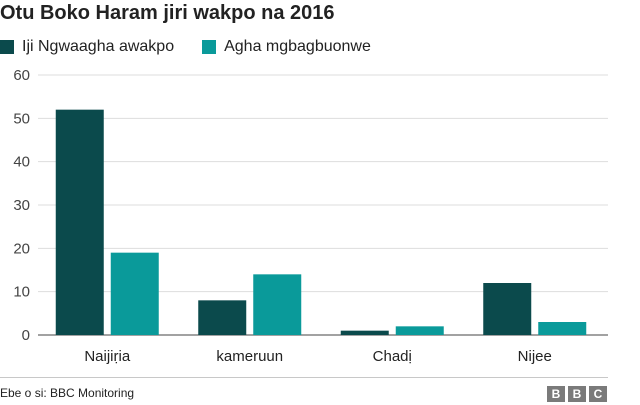 This screenshot has height=405, width=640. I want to click on y-tick-label: 60, so click(21, 75).